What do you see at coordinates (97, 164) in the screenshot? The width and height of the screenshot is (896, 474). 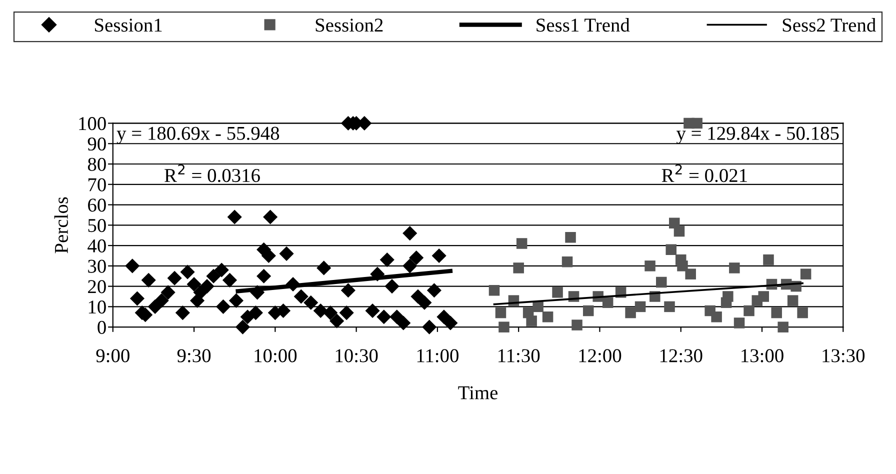 I see `y-tick-label: 80` at bounding box center [97, 164].